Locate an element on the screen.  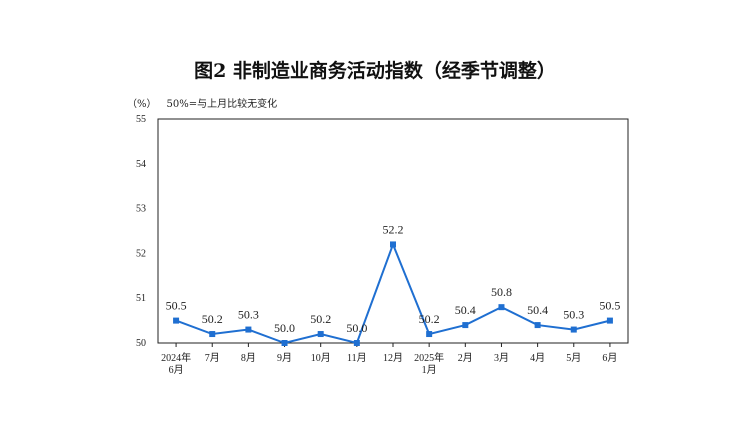
x-tick-label: 9月 is located at coordinates (284, 358).